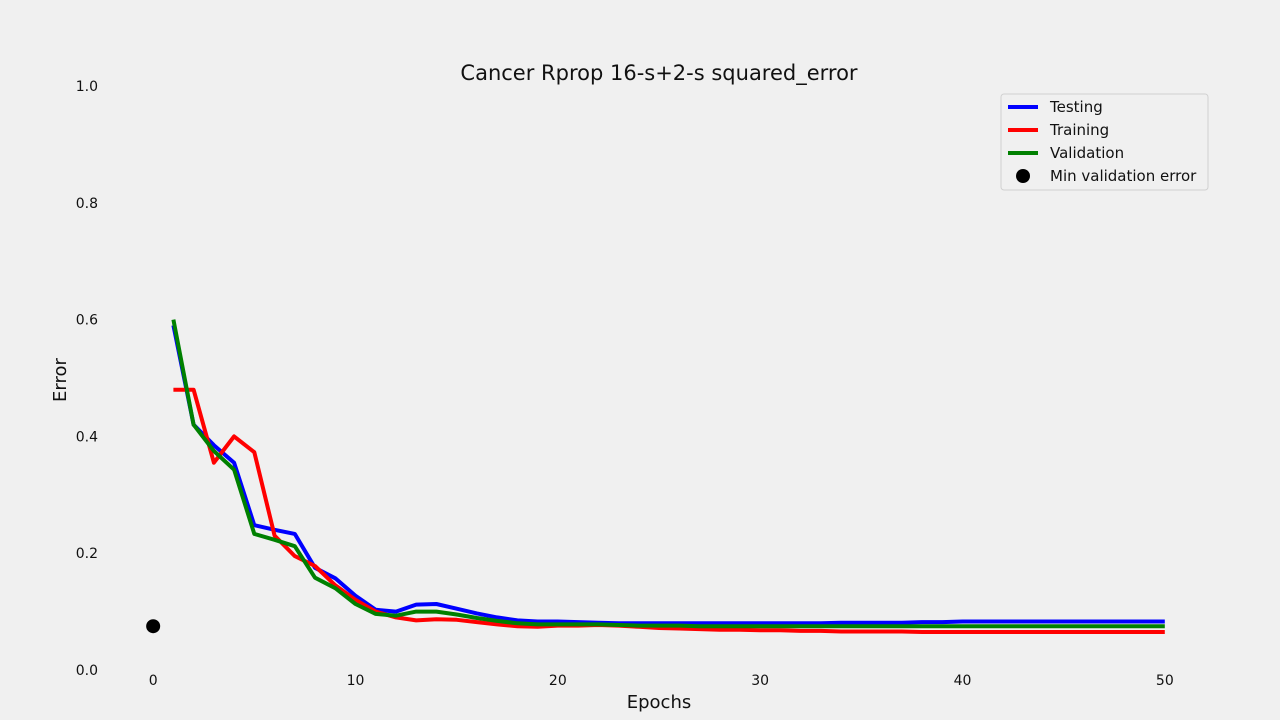 This screenshot has height=720, width=1280. What do you see at coordinates (661, 681) in the screenshot?
I see `x-tick-labels: 0 10 20 30 40 50` at bounding box center [661, 681].